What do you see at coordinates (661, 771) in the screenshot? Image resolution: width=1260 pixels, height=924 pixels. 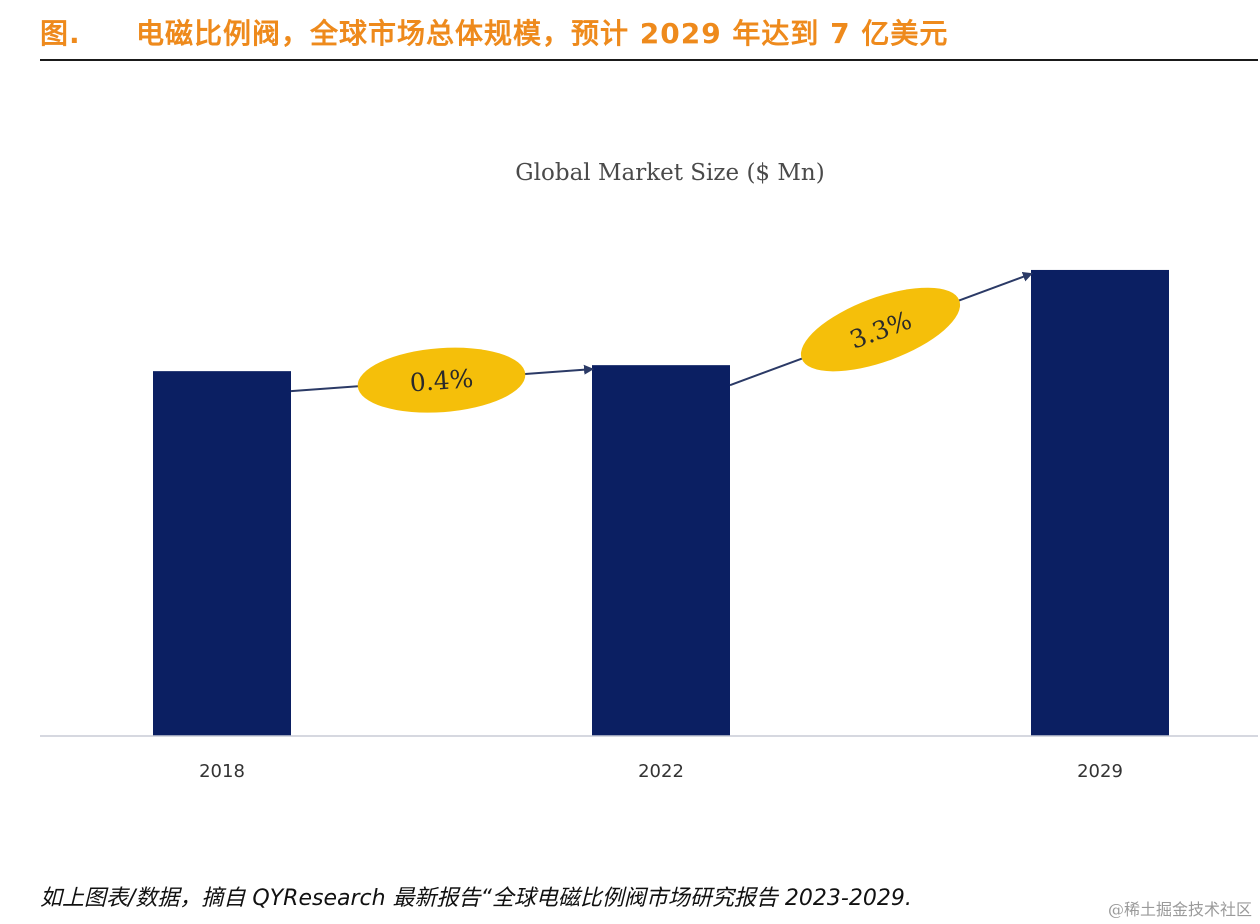 I see `x-tick-label: 2022` at bounding box center [661, 771].